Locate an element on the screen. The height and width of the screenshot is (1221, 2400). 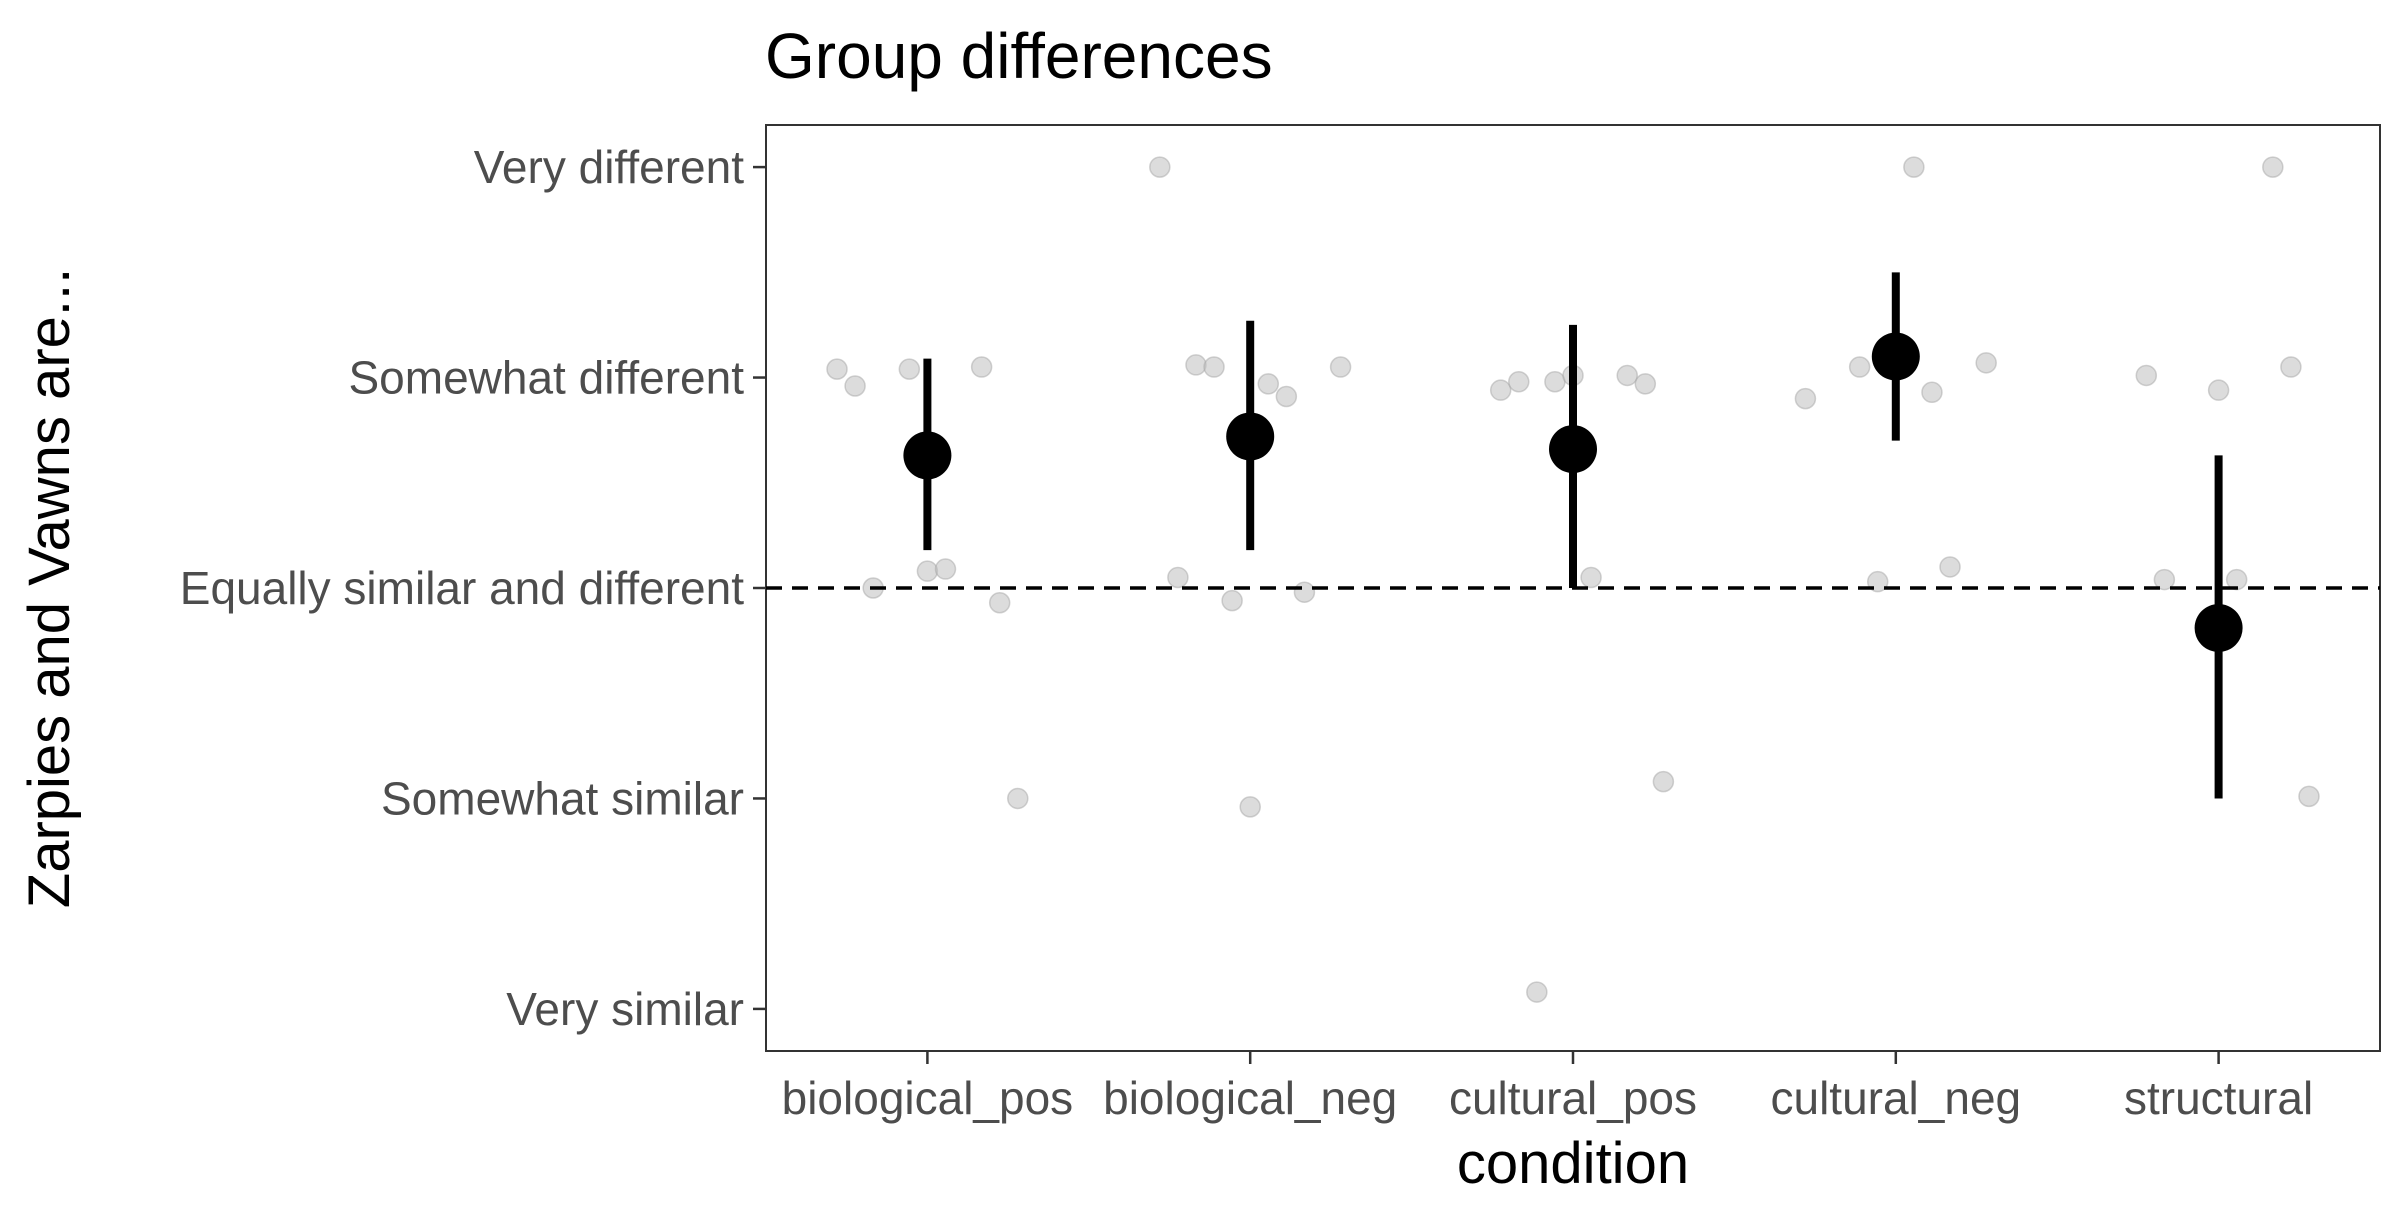
x-tick-label: cultural_neg is located at coordinates (1895, 1098).